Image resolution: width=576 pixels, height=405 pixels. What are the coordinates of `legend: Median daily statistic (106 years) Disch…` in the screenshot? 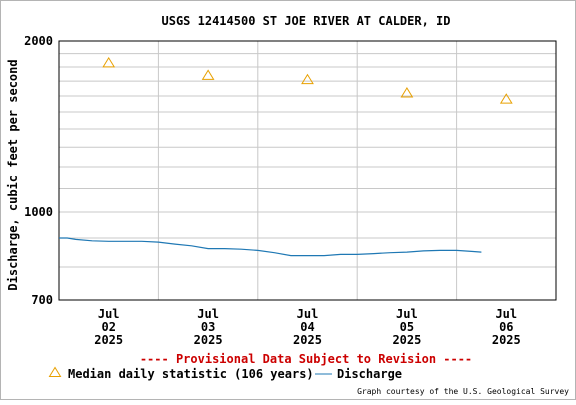 It's located at (225, 373).